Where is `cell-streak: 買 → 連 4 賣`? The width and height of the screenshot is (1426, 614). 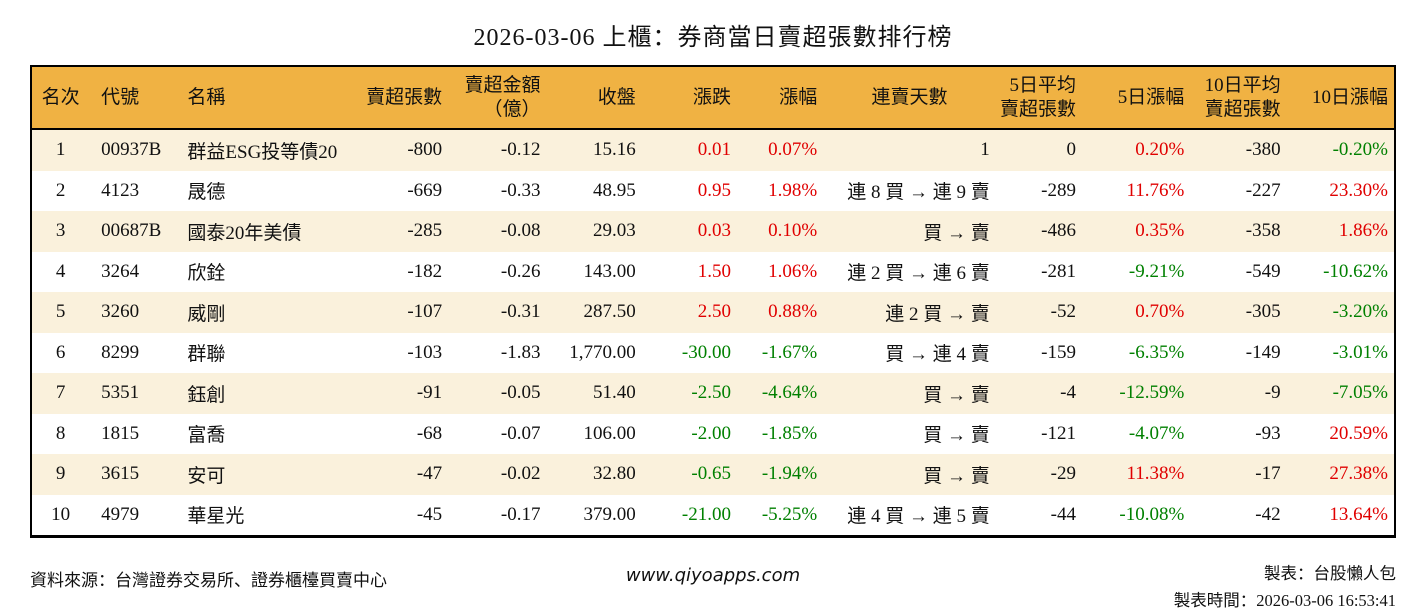
cell-streak: 買 → 連 4 賣 is located at coordinates (909, 352).